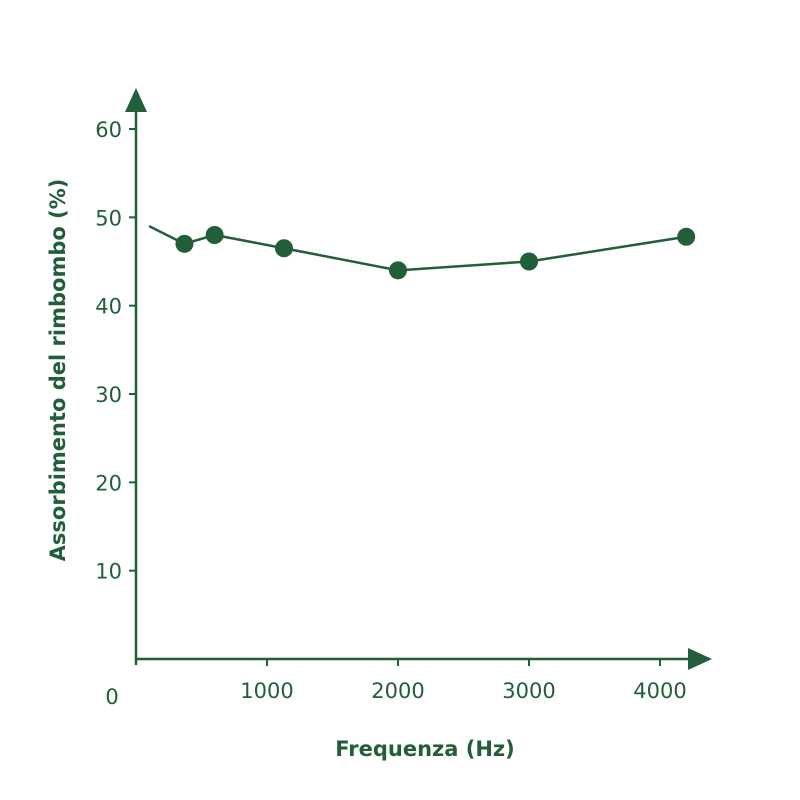  Describe the element at coordinates (136, 100) in the screenshot. I see `y-axis-arrow` at that location.